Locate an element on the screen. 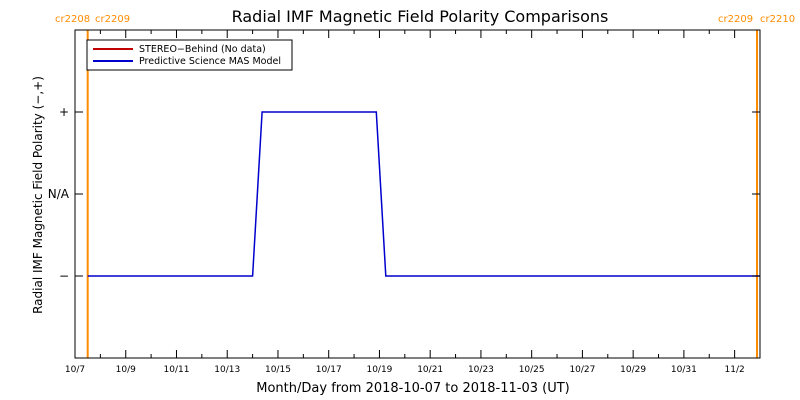  x-tick-label: 10/27 is located at coordinates (582, 370).